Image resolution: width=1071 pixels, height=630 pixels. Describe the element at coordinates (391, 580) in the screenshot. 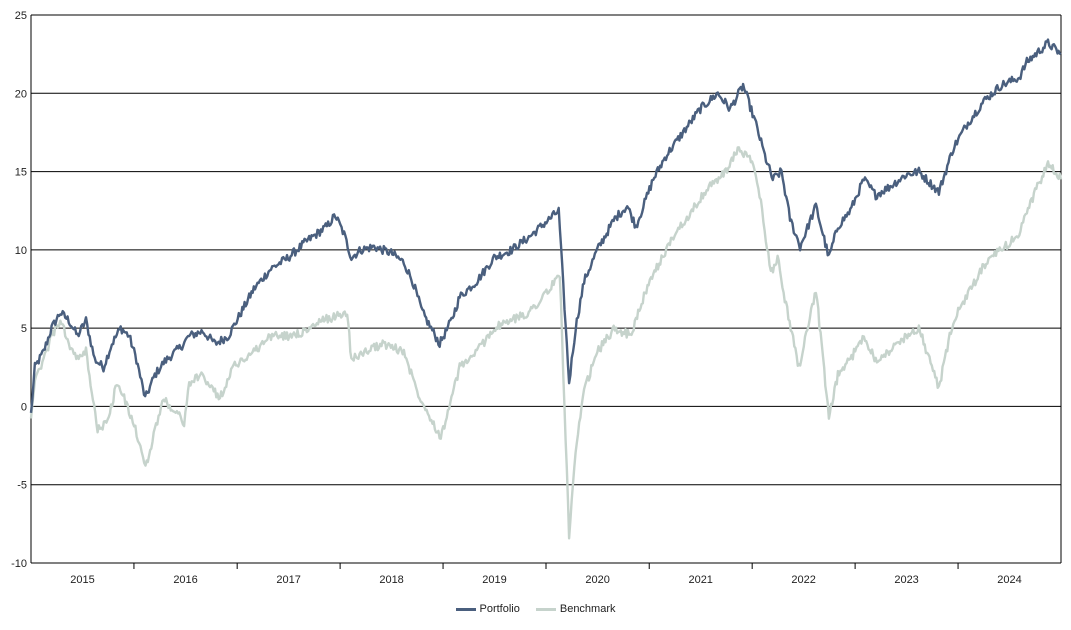

I see `x-tick-label-2018: 2018` at that location.